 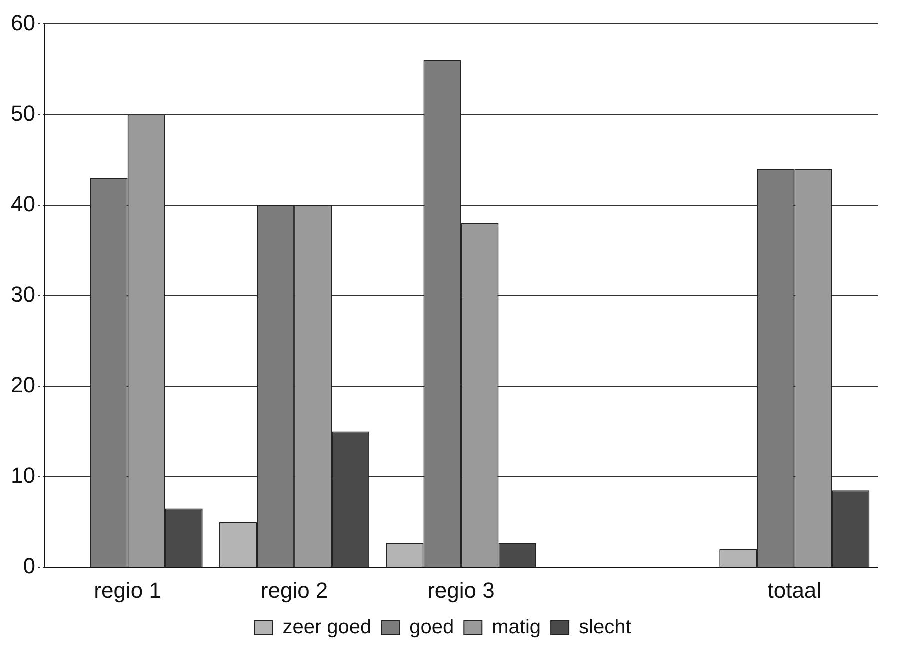 I want to click on y-tick-label: 20, so click(x=23, y=385).